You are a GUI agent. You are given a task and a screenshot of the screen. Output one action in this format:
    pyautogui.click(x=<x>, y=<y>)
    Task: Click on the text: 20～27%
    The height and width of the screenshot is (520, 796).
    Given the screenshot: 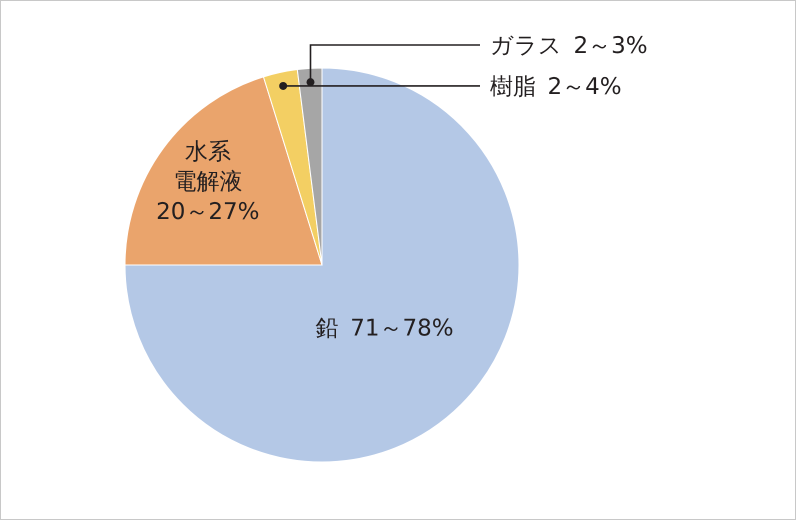 What is the action you would take?
    pyautogui.click(x=208, y=211)
    